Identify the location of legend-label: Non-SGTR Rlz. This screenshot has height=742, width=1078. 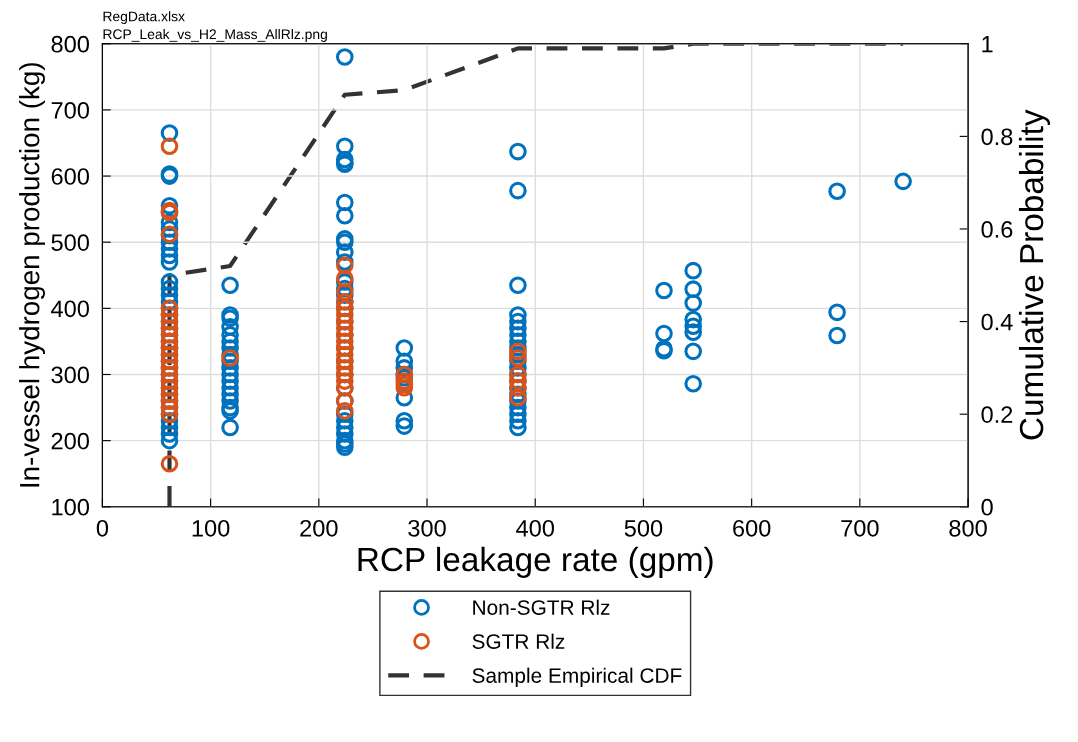
(541, 607).